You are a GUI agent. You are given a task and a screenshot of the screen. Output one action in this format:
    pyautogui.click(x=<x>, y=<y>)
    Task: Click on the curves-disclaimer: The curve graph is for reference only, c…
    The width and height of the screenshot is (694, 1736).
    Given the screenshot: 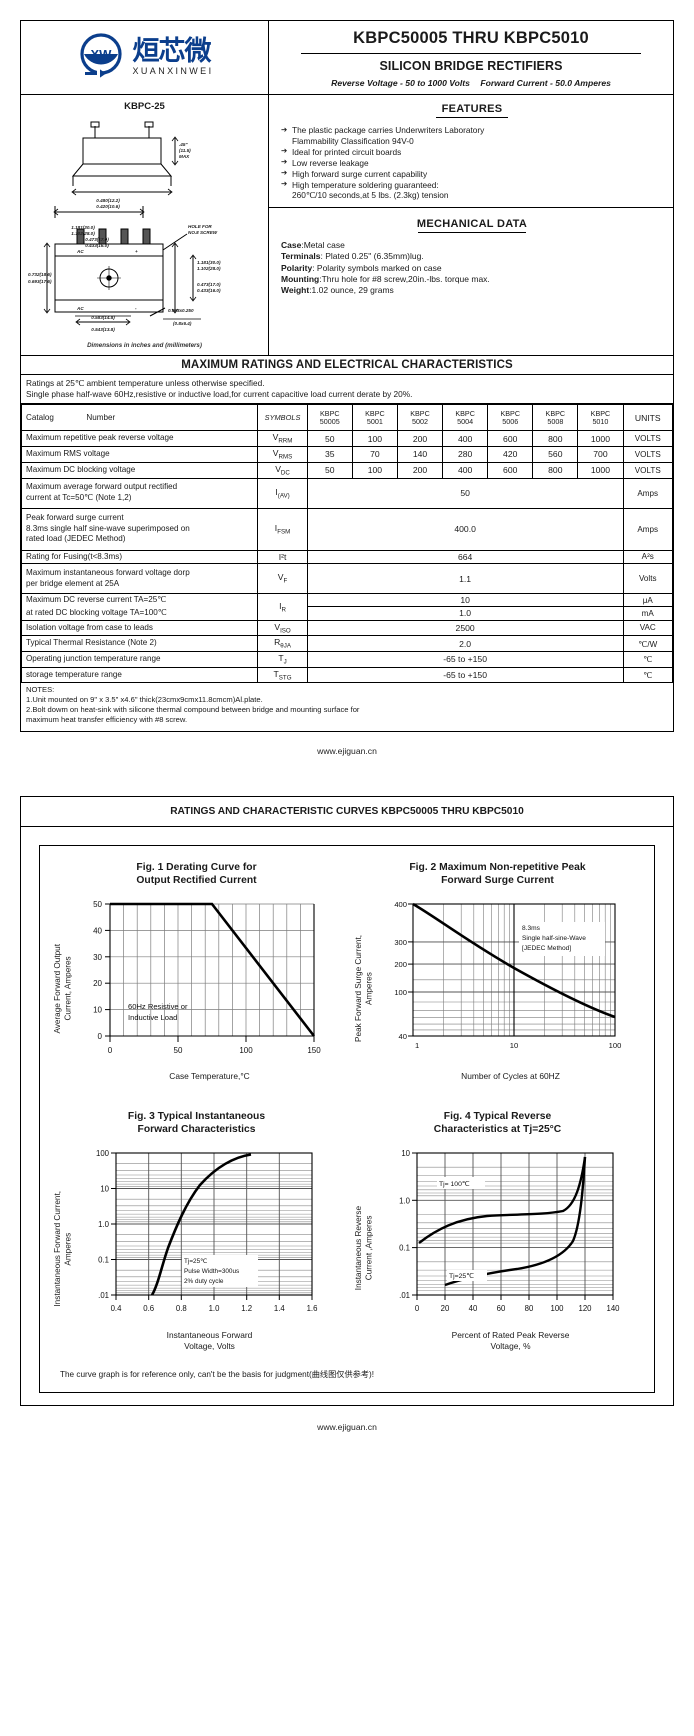 What is the action you would take?
    pyautogui.click(x=217, y=1374)
    